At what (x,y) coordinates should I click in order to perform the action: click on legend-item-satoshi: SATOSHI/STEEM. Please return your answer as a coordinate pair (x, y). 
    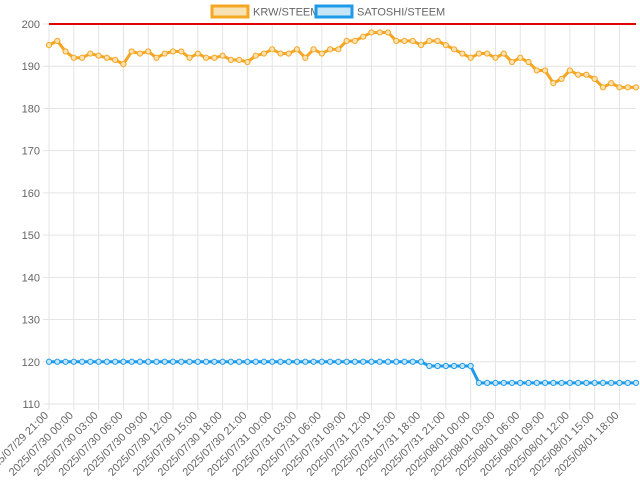
    Looking at the image, I should click on (379, 11).